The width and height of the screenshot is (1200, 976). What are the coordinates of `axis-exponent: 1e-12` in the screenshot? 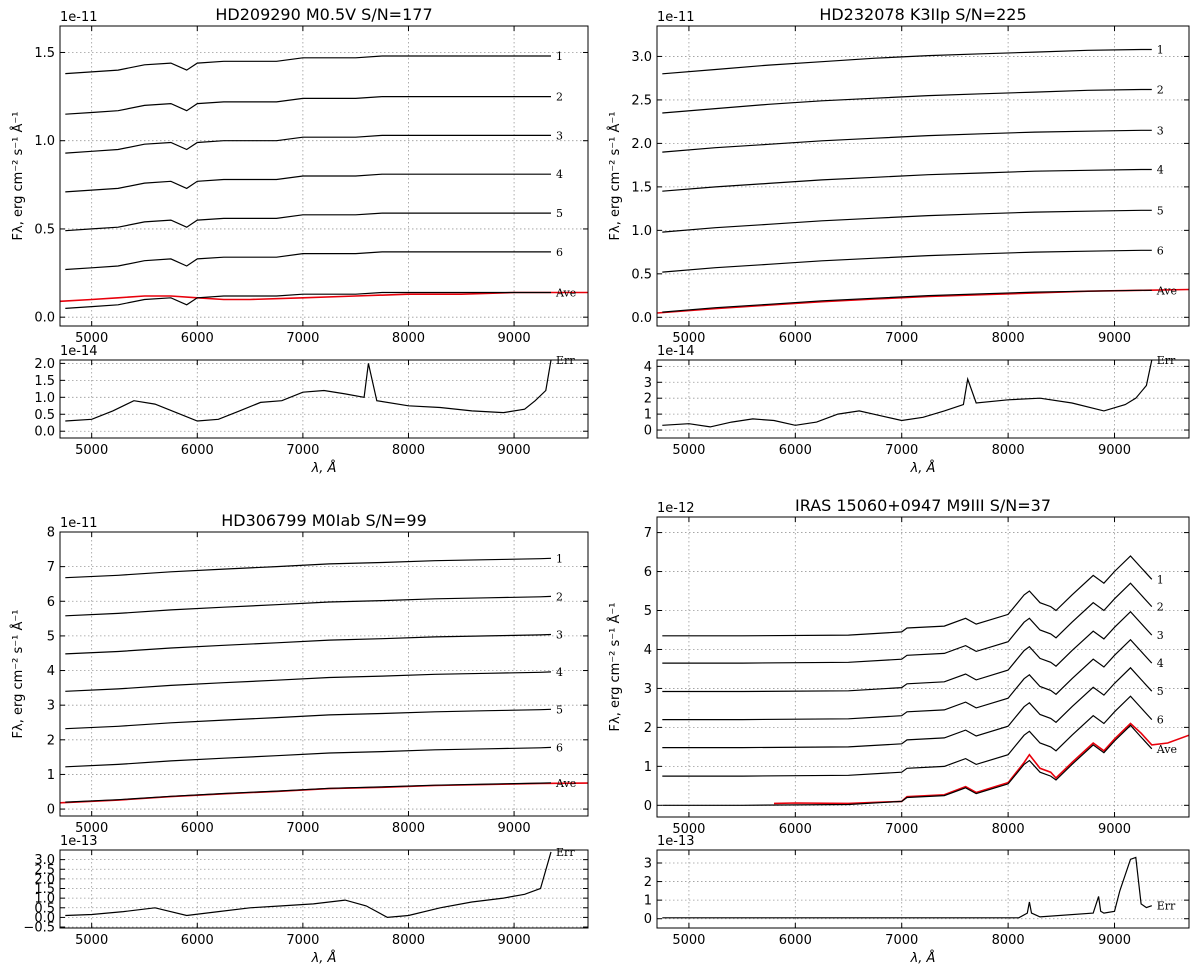 It's located at (676, 508).